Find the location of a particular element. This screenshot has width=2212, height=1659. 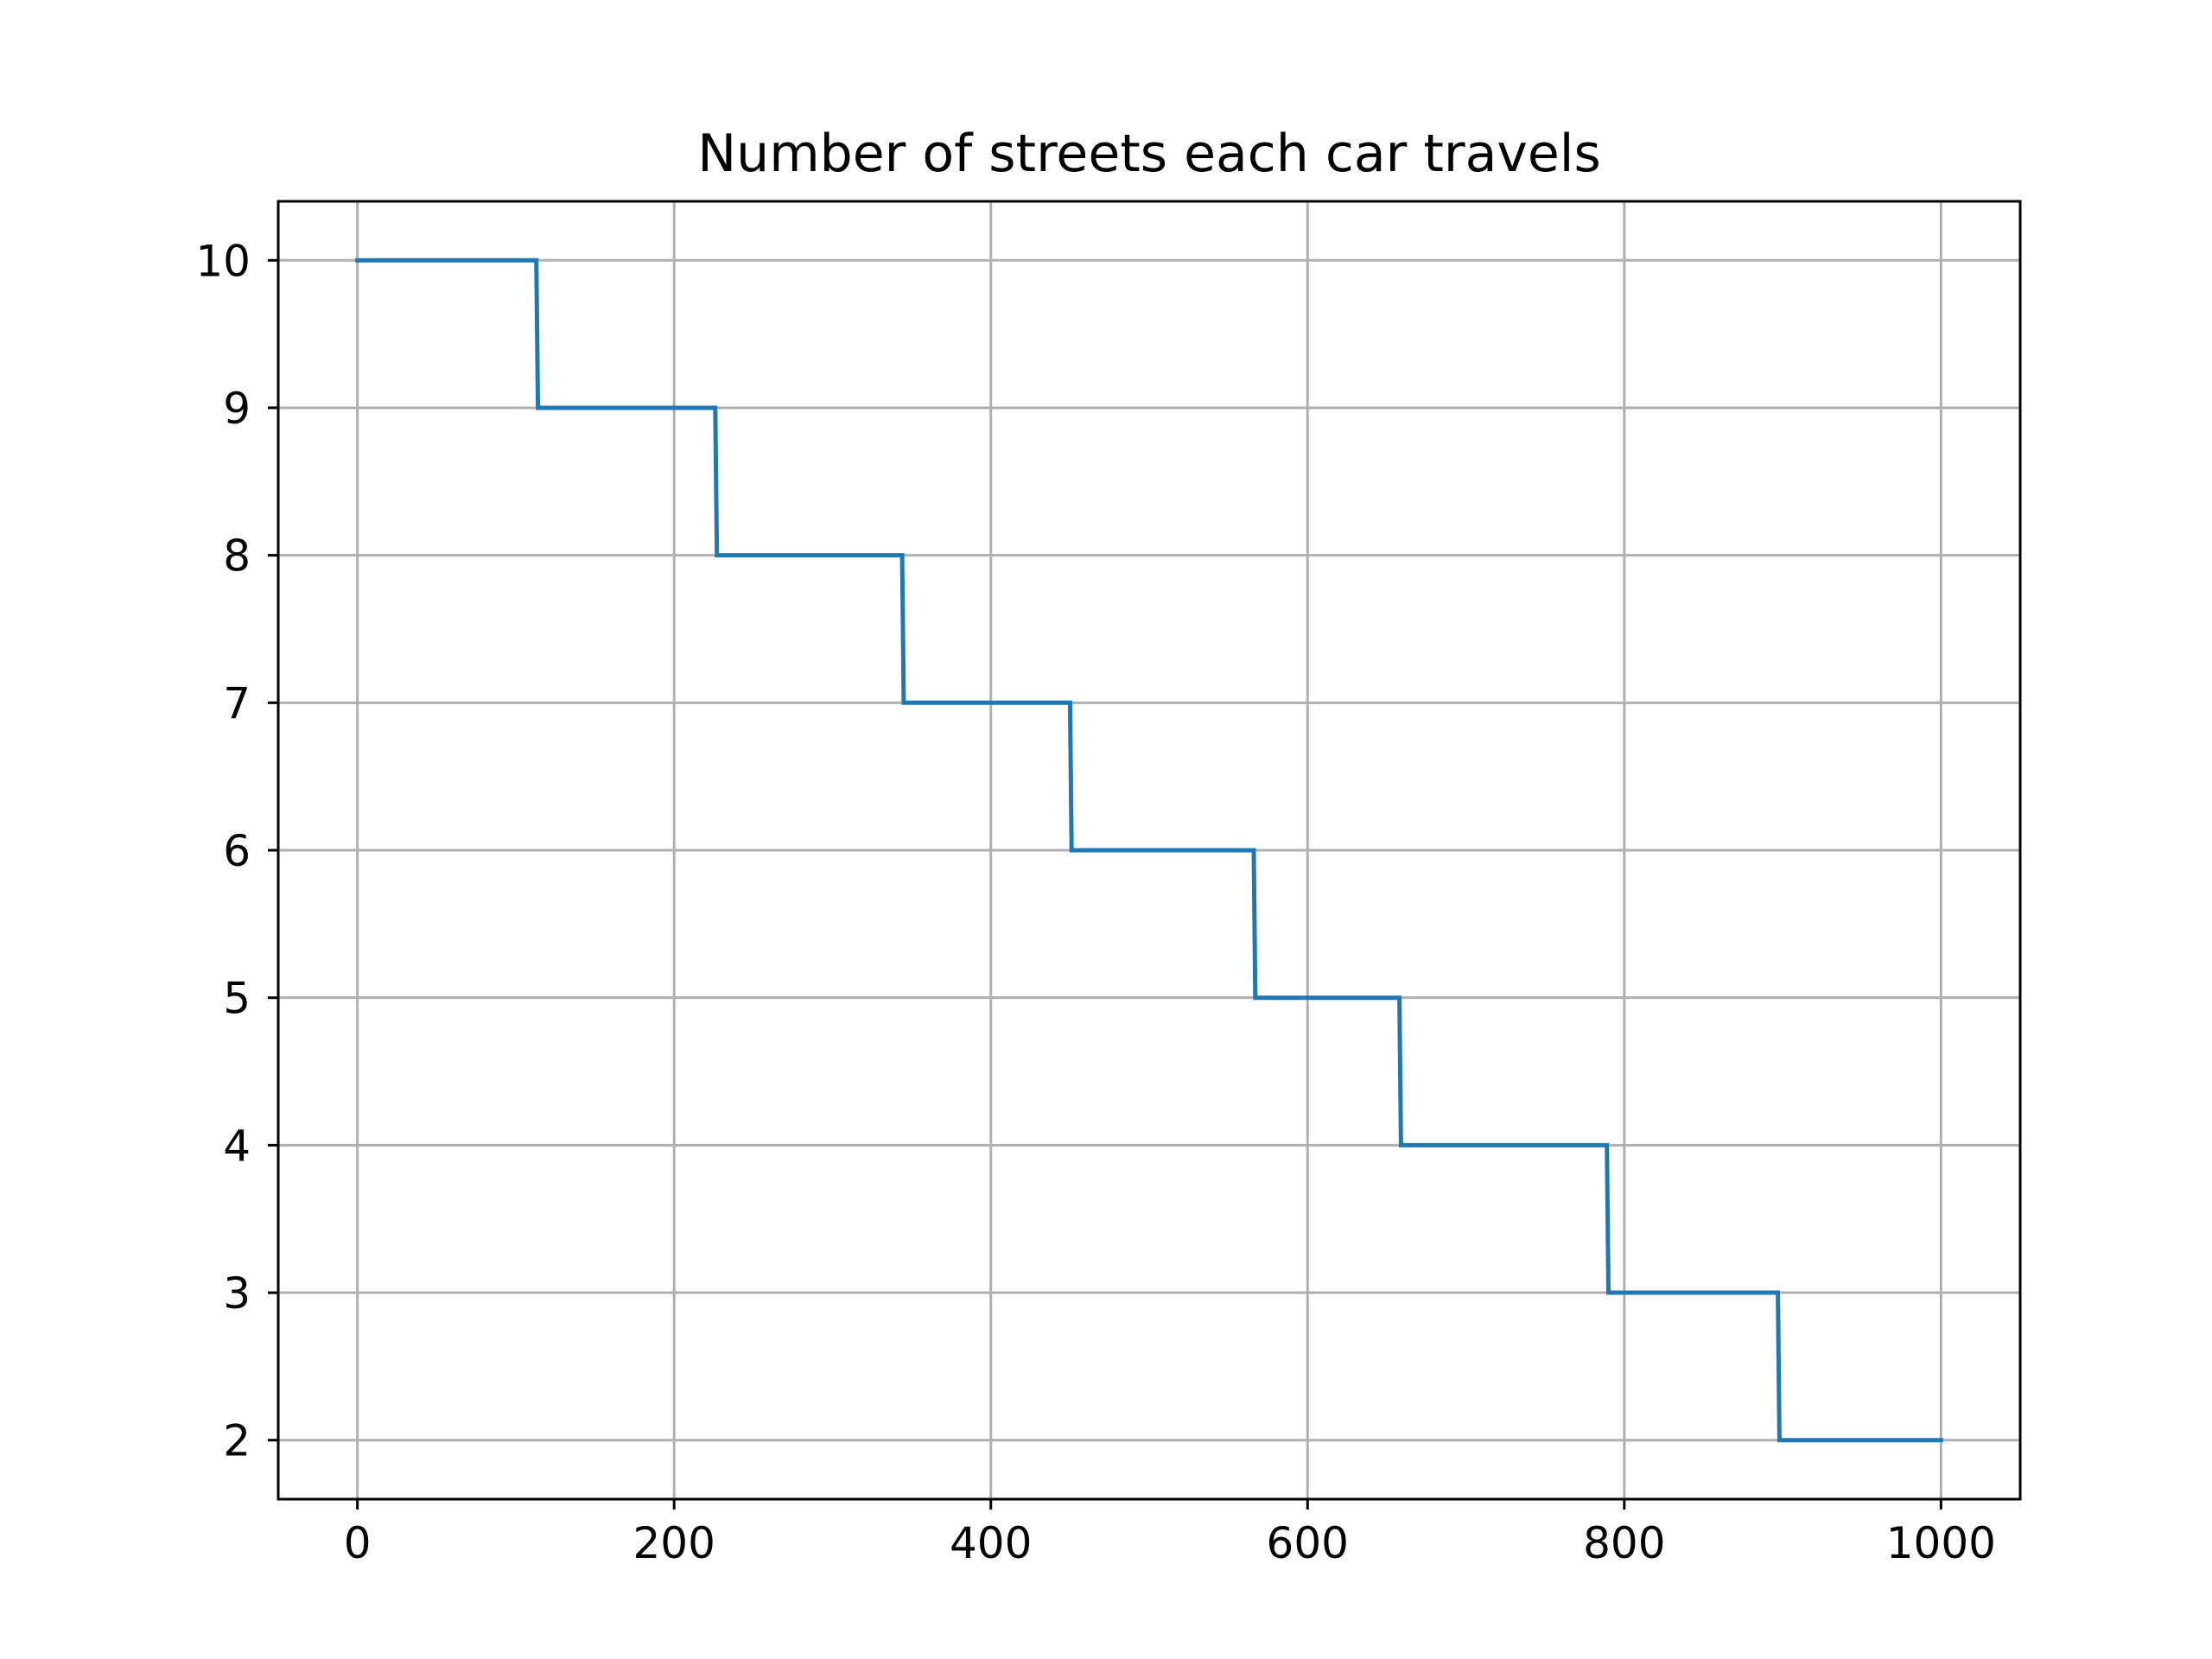

y-tick-label: 6 is located at coordinates (237, 851).